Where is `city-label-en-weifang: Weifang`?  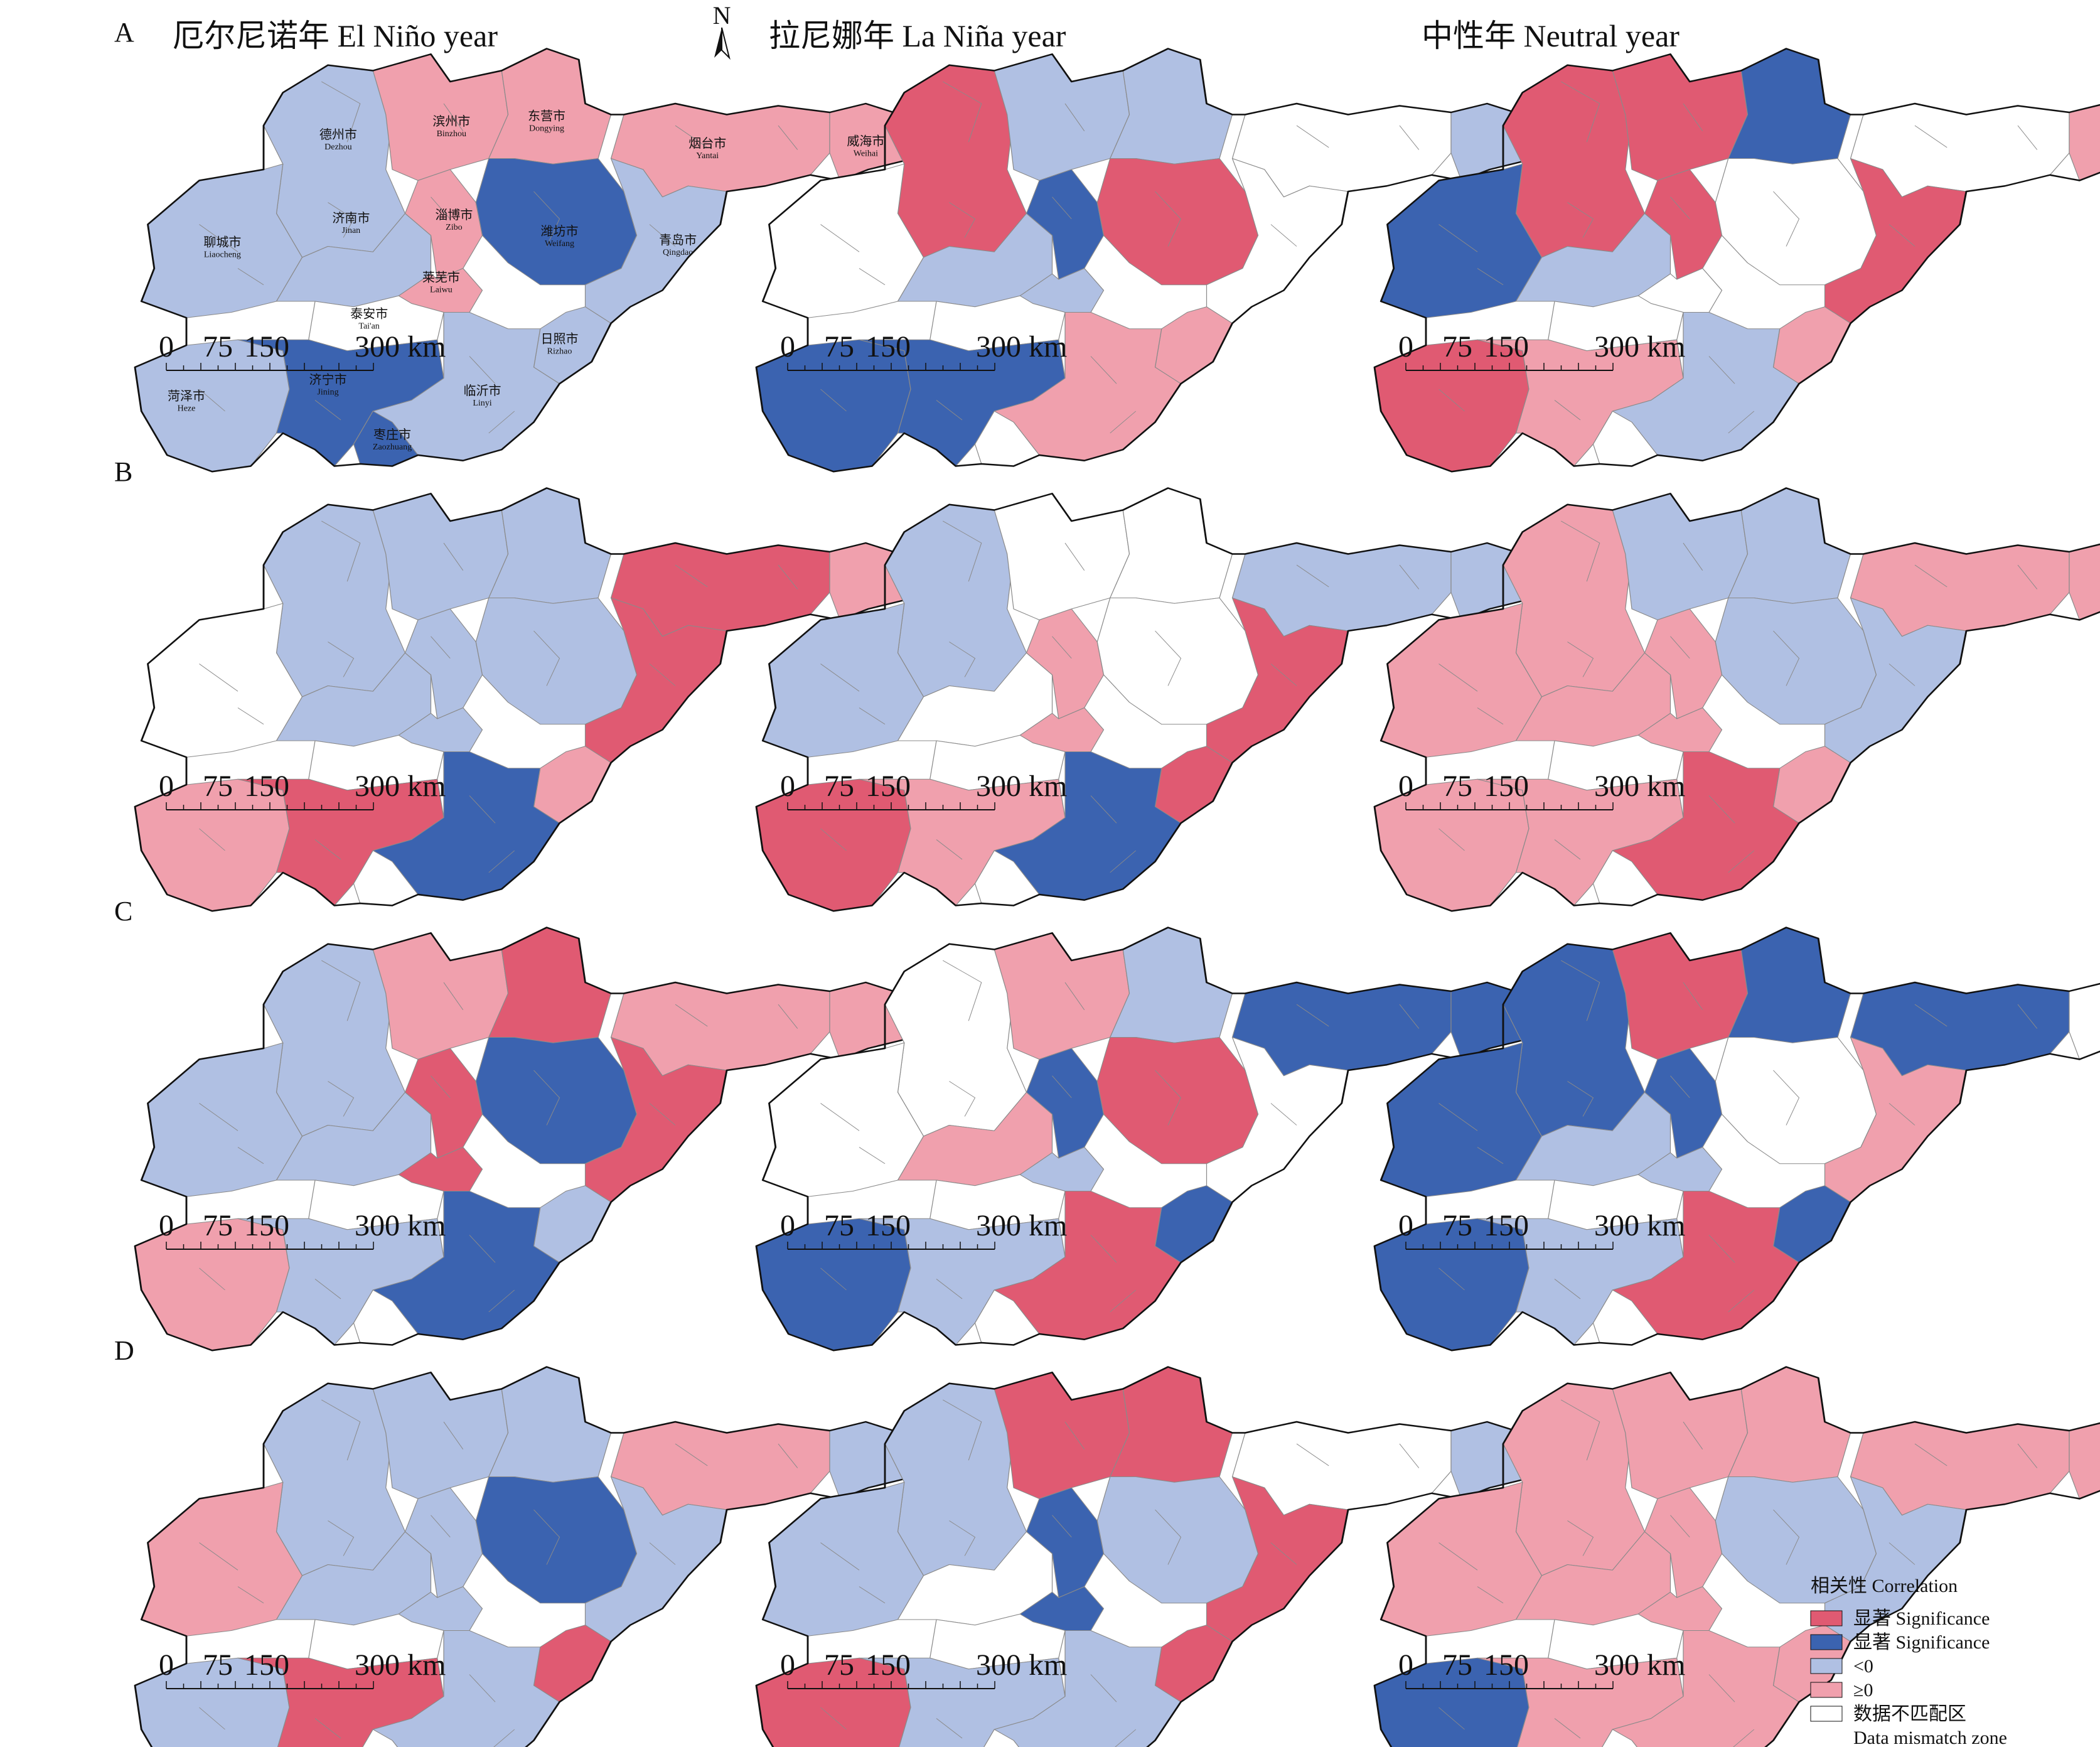 city-label-en-weifang: Weifang is located at coordinates (559, 244).